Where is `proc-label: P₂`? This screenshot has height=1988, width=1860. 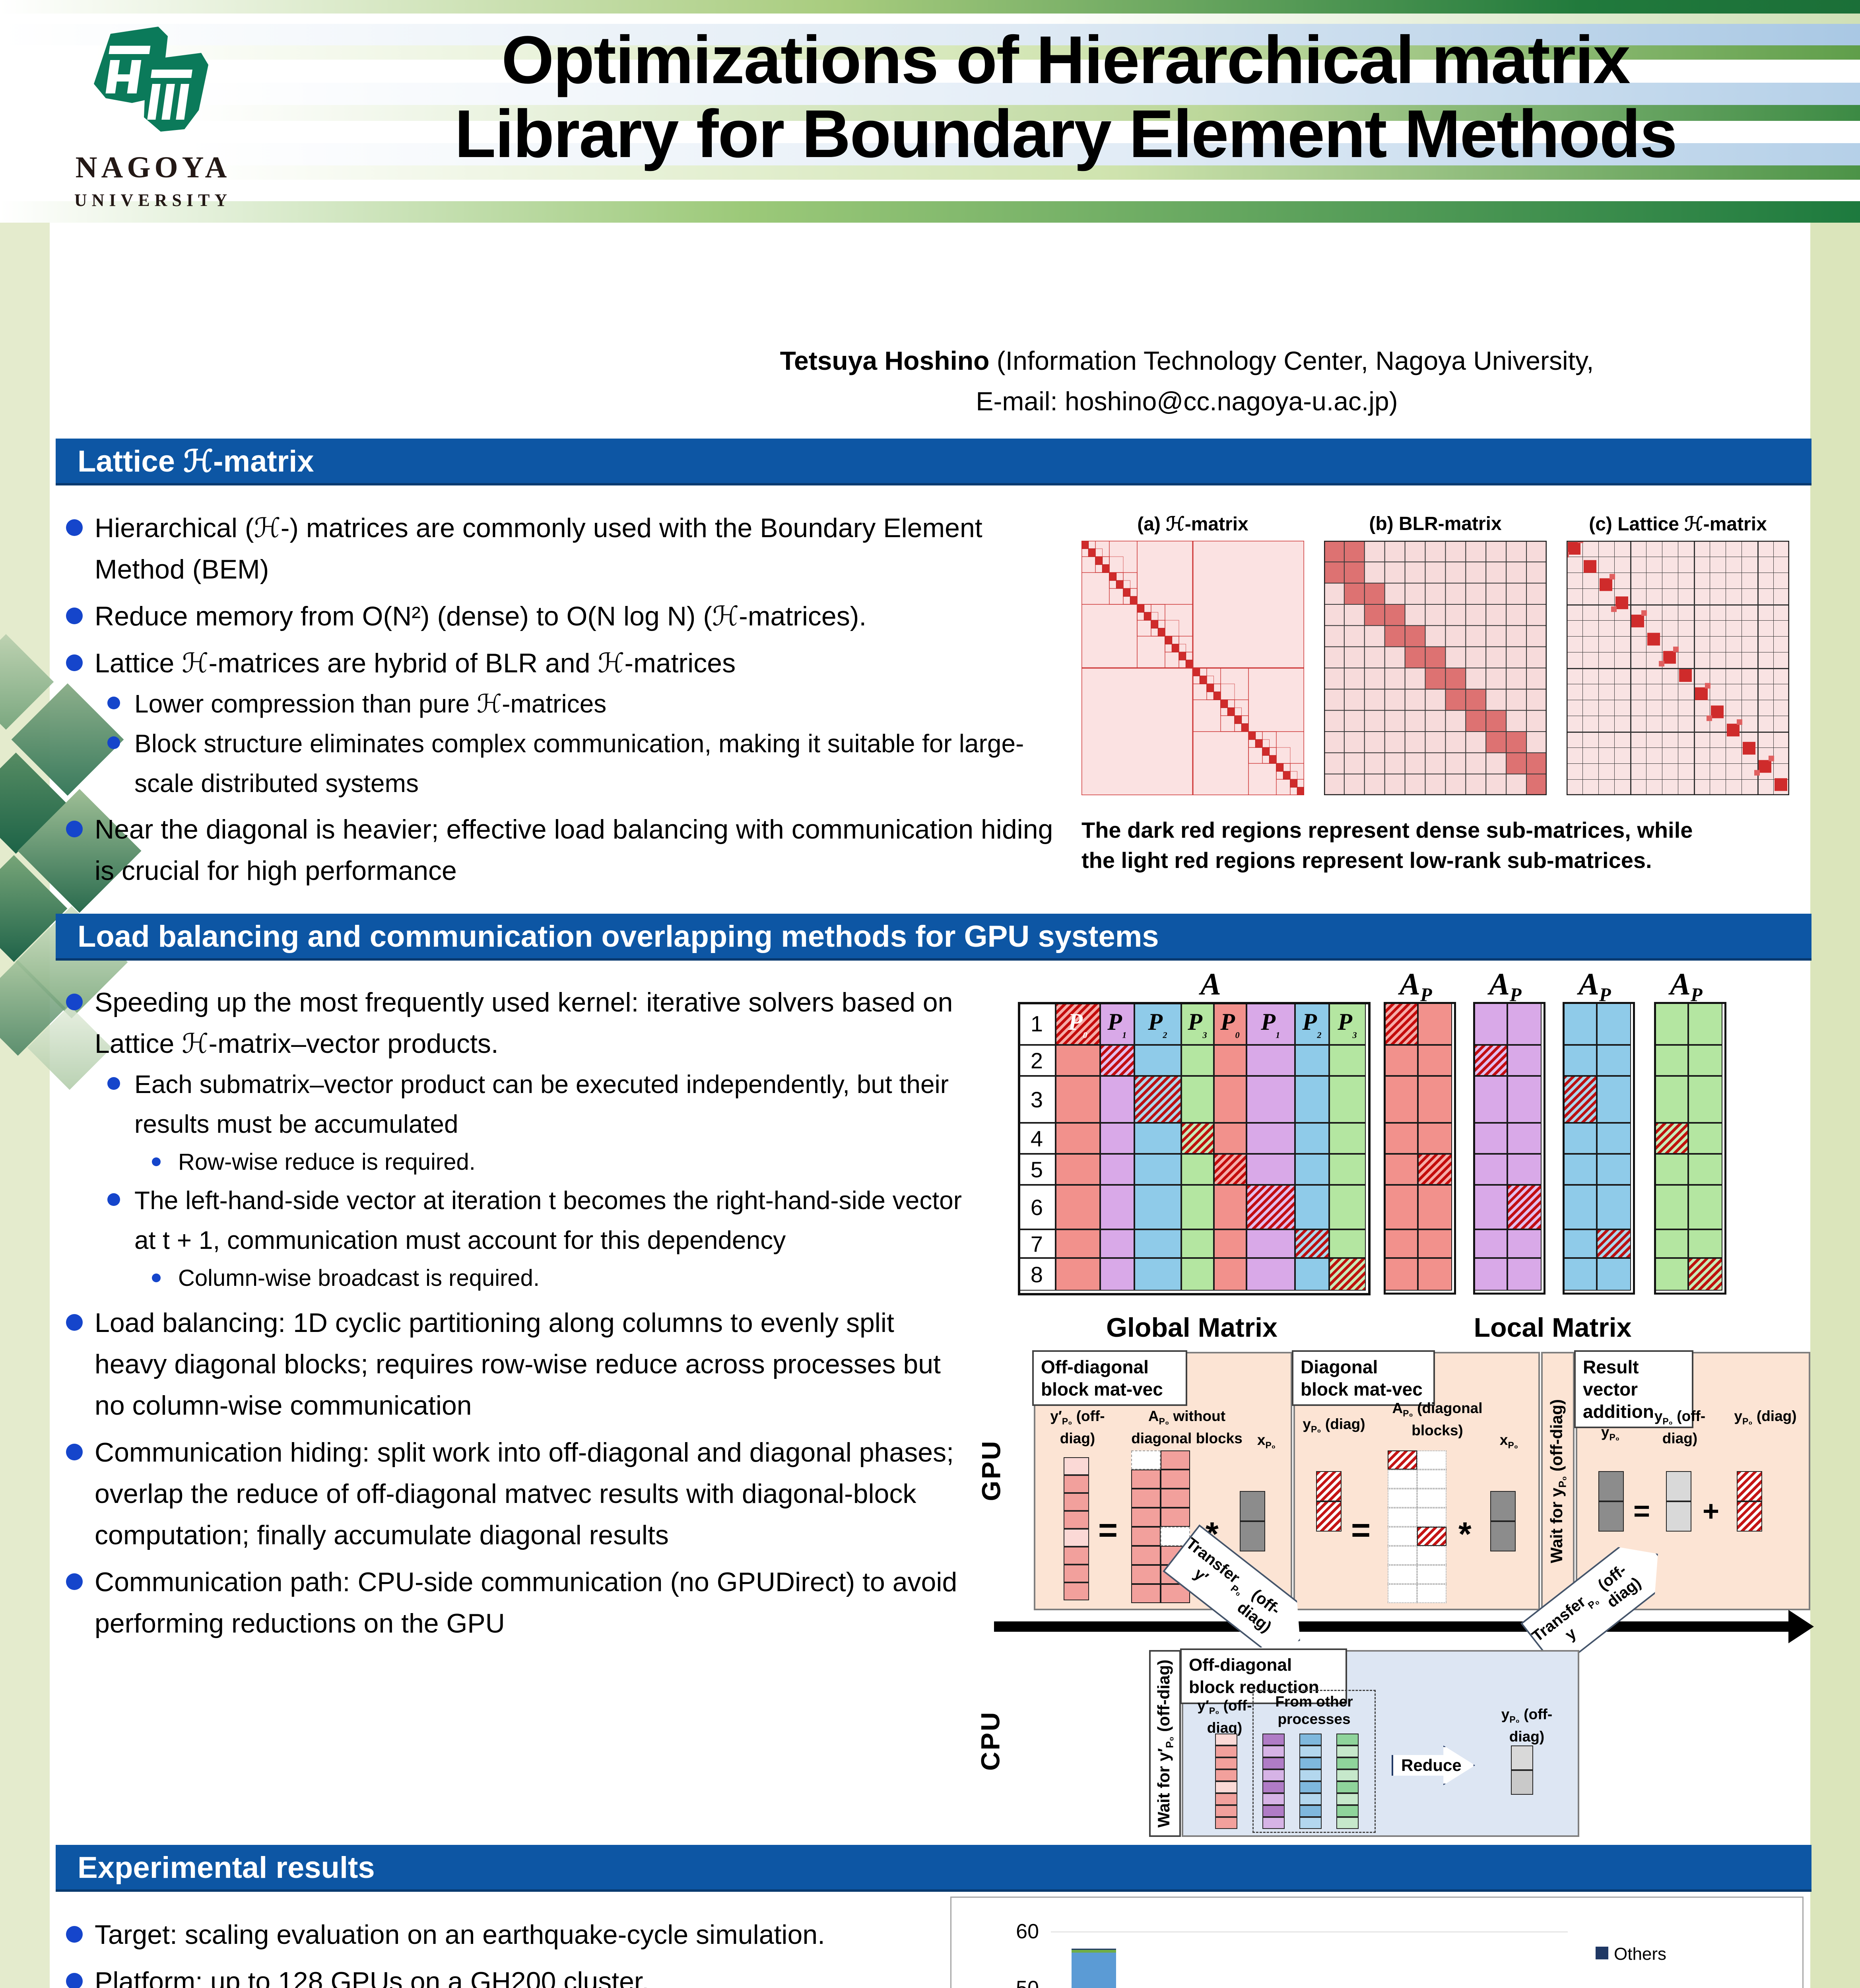 proc-label: P₂ is located at coordinates (1312, 1024).